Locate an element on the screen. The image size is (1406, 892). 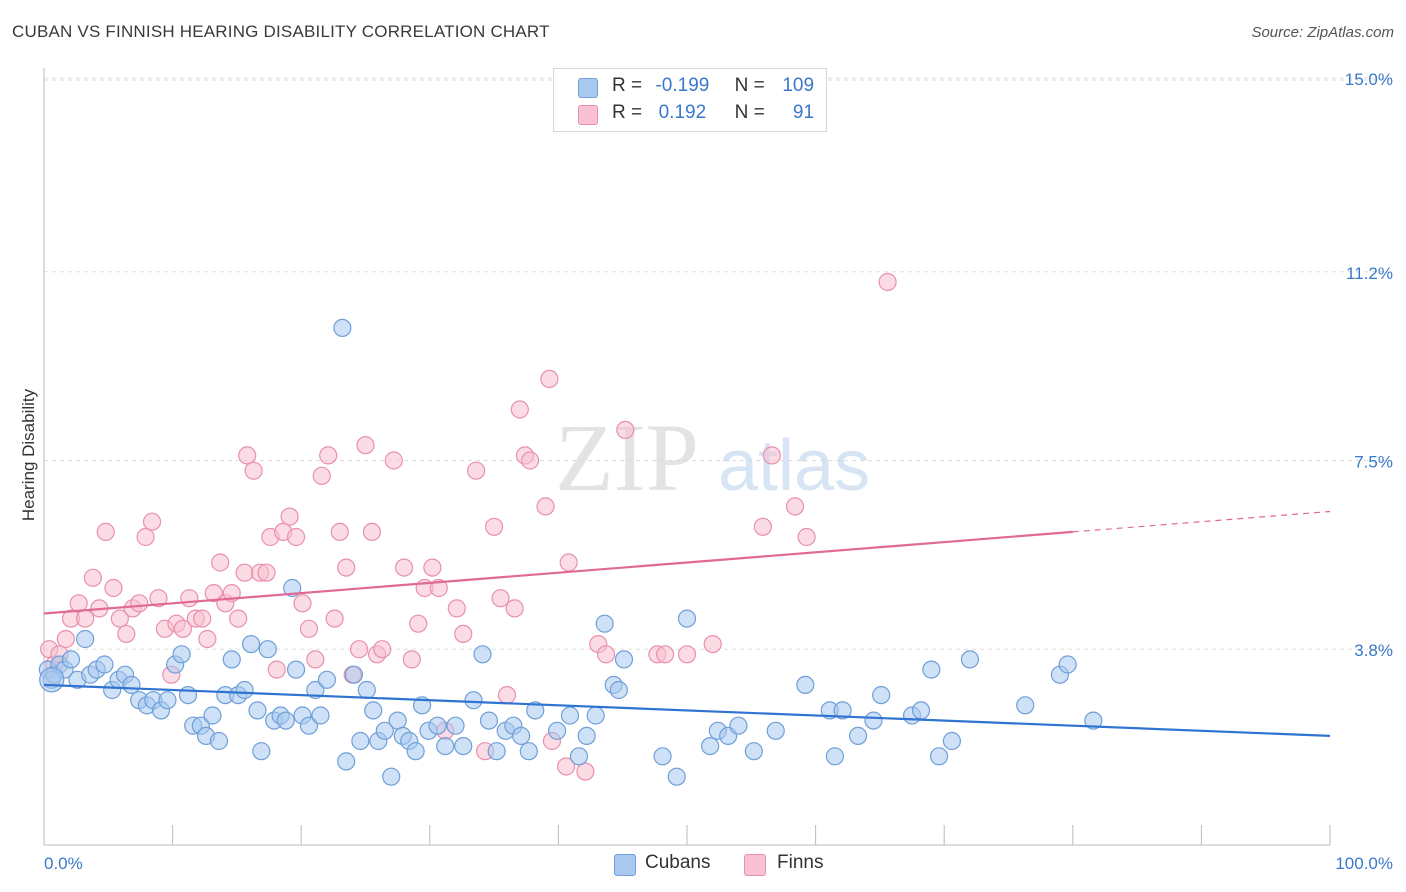
source-label: Source: ZipAtlas.com is located at coordinates (1322, 32).